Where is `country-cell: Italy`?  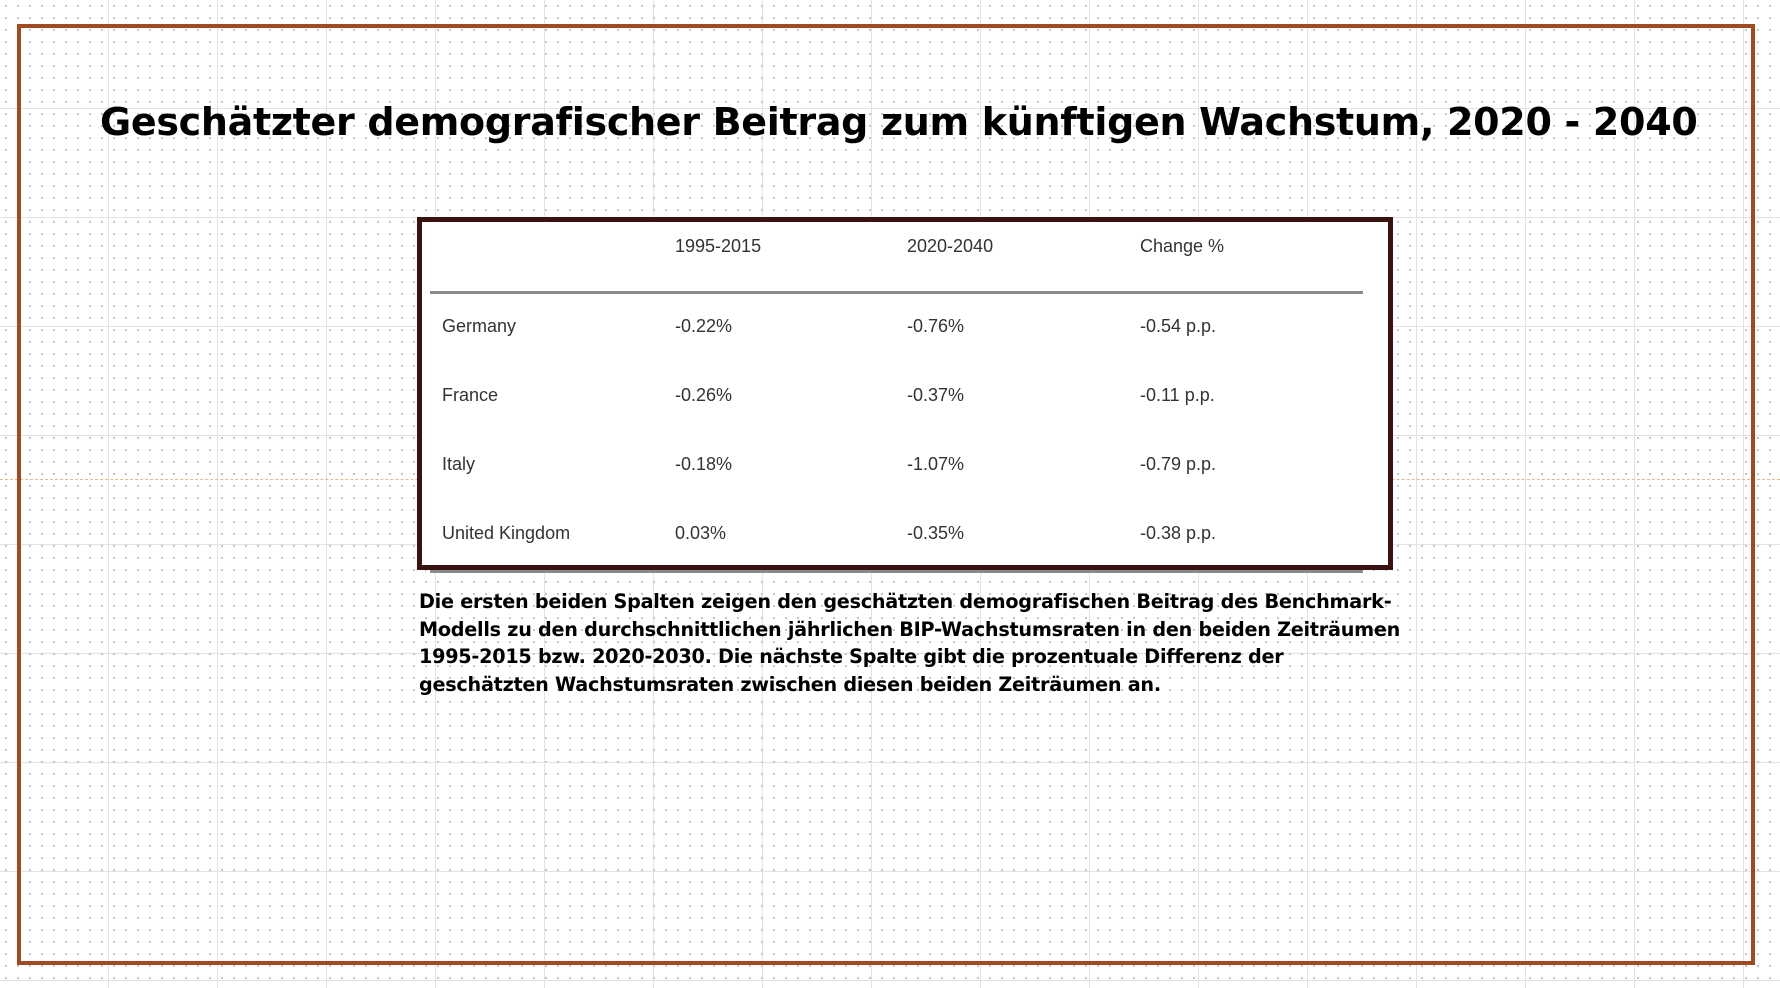 country-cell: Italy is located at coordinates (459, 464).